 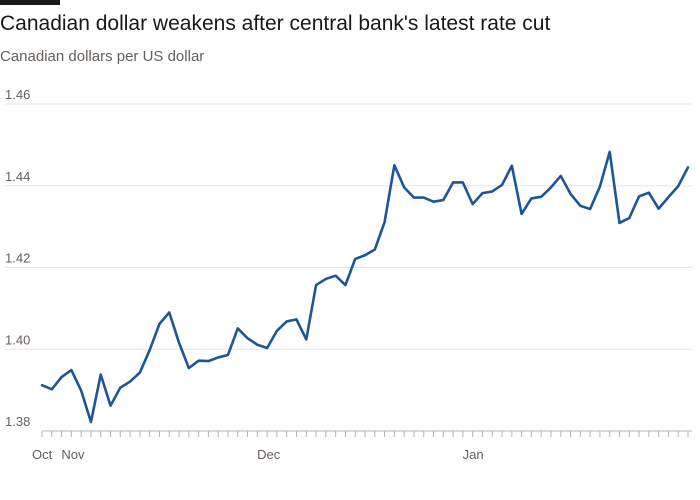 I want to click on x-axis: Oct Nov Dec Jan, so click(x=360, y=446).